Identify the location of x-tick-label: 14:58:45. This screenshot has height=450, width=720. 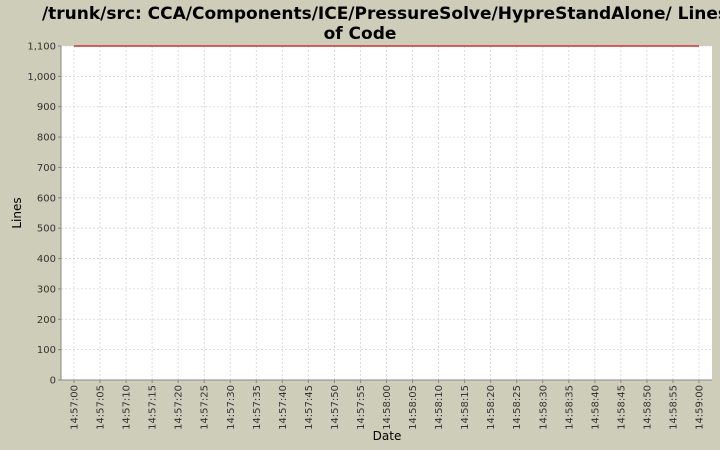
(621, 407).